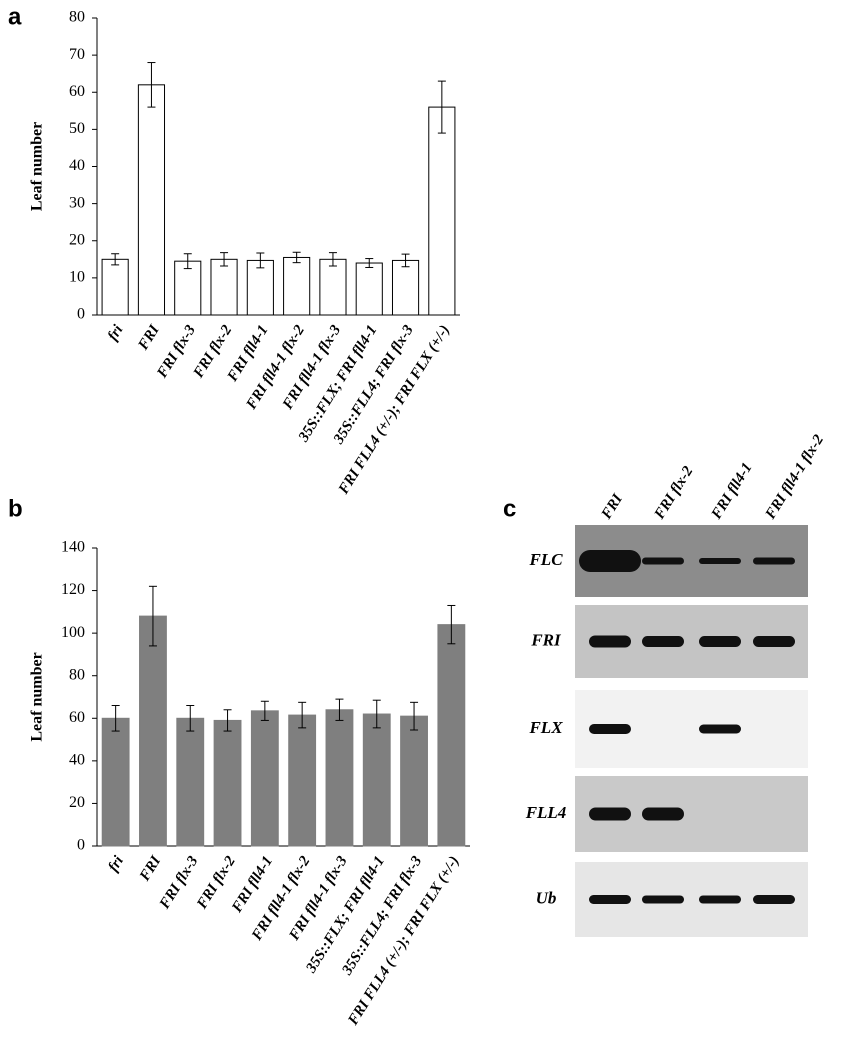 This screenshot has height=1050, width=859. Describe the element at coordinates (546, 812) in the screenshot. I see `gene-label: FLL4` at that location.